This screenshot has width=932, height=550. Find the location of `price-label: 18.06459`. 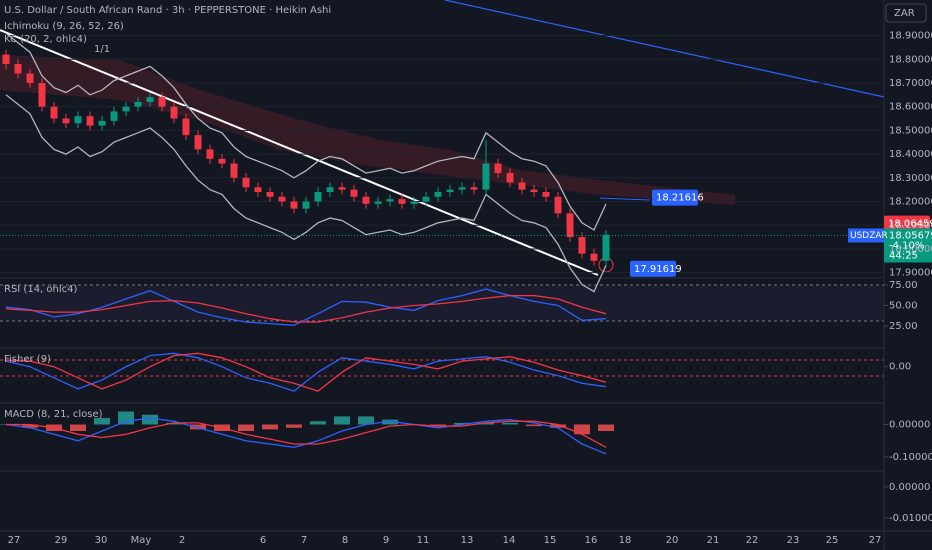

price-label: 18.06459 is located at coordinates (910, 224).